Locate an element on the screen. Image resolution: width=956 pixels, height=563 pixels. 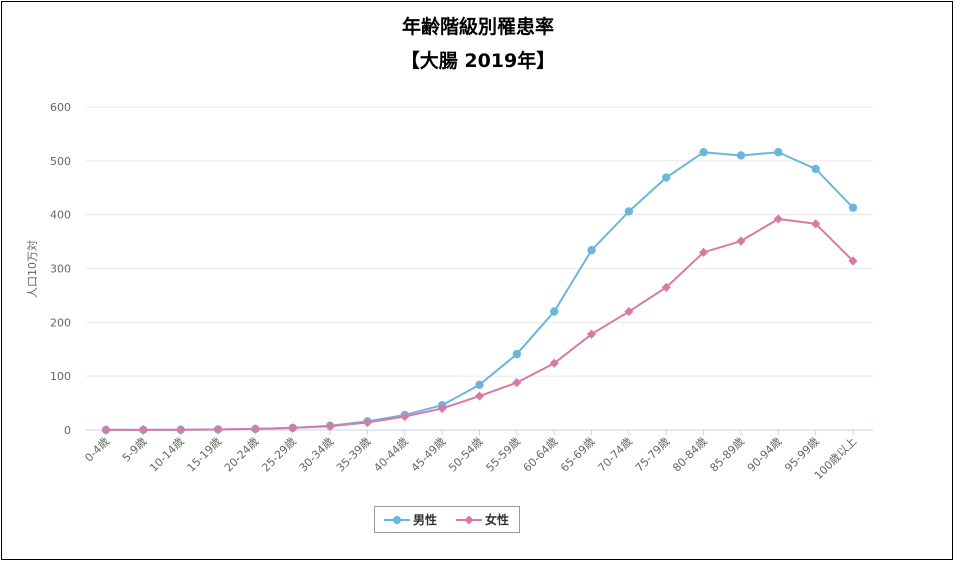
x-tick-label: 80-84歳 is located at coordinates (690, 455).